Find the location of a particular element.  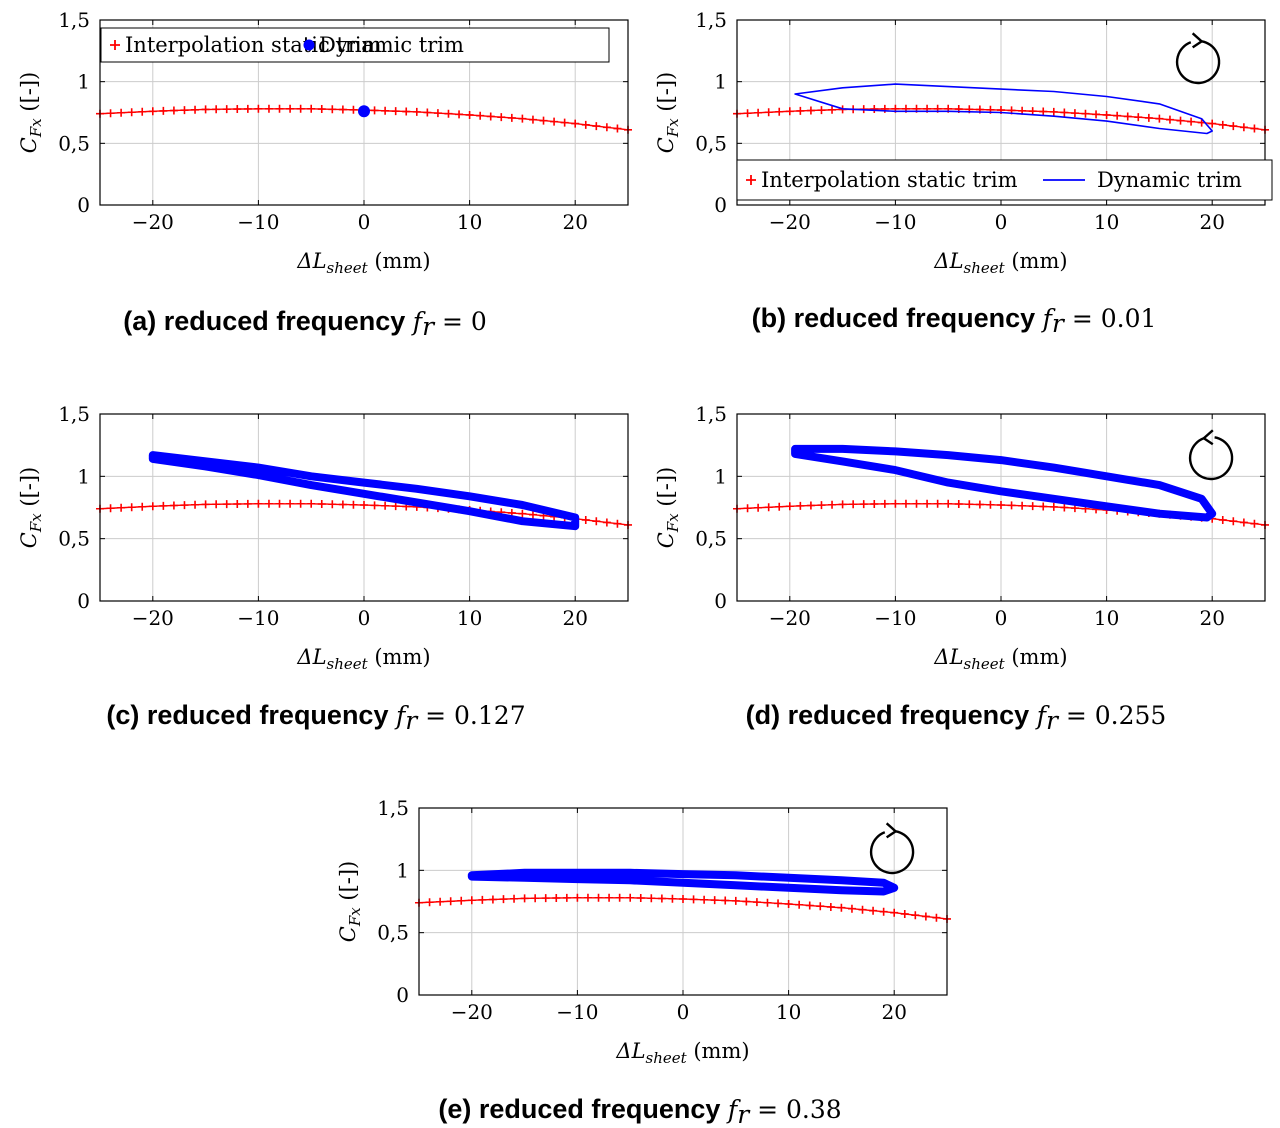

dynamic-trim-loop-e is located at coordinates (683, 882).